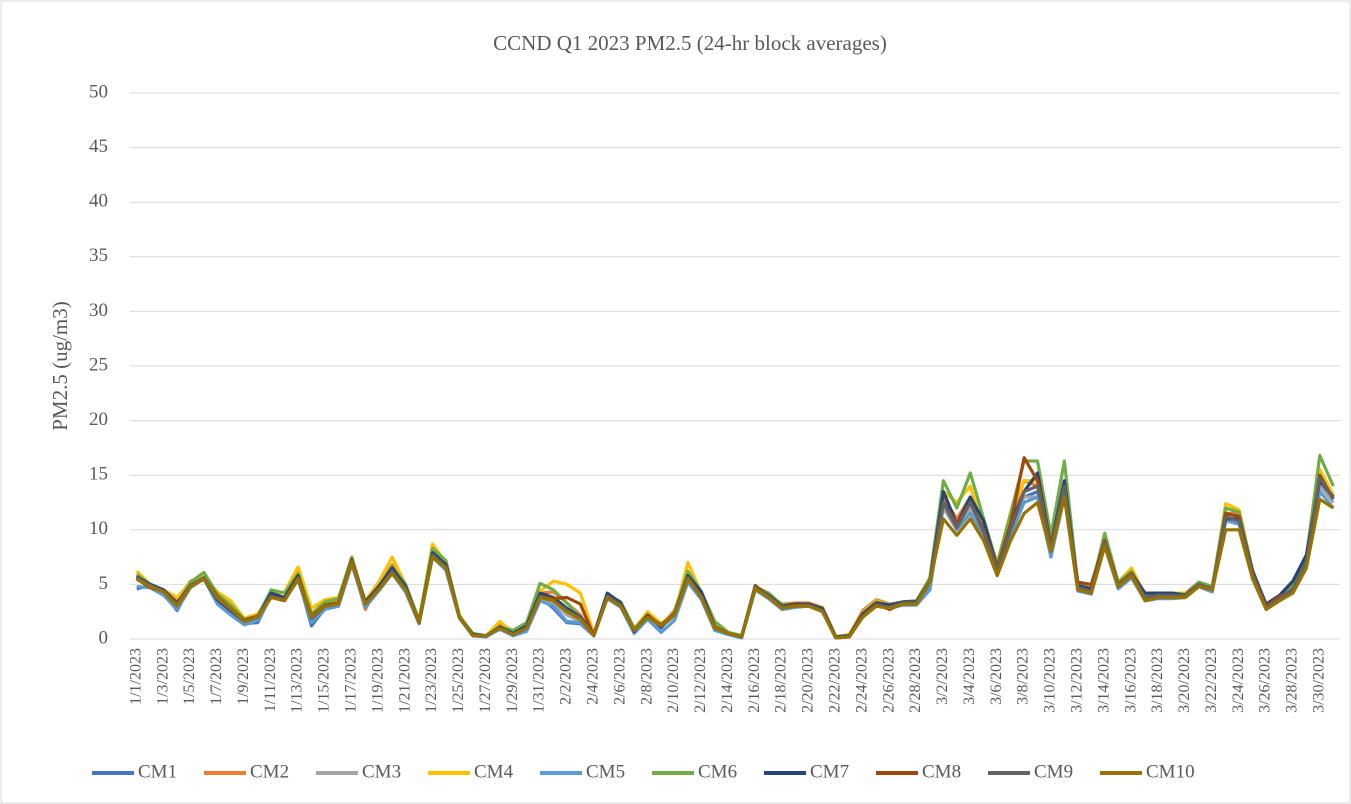 The image size is (1351, 804). What do you see at coordinates (485, 680) in the screenshot?
I see `x-tick-label: 1/27/2023` at bounding box center [485, 680].